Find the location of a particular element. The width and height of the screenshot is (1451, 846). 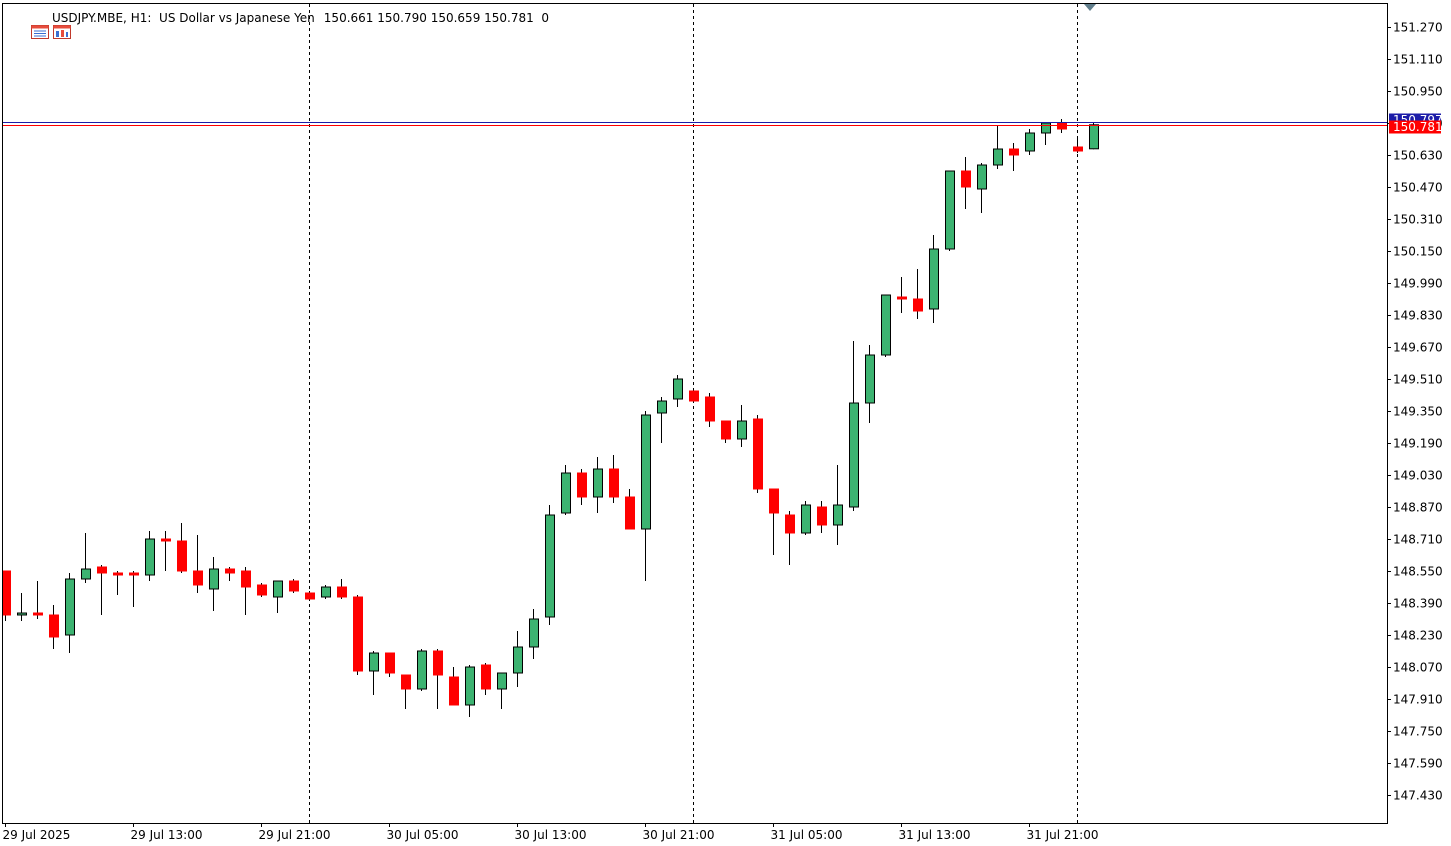

time-tick-label: 29 Jul 13:00 is located at coordinates (167, 835).